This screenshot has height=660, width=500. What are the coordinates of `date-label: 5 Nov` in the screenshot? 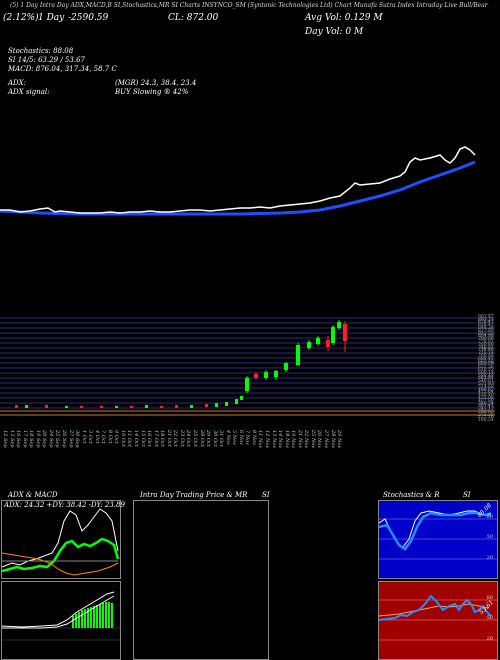 It's located at (234, 437).